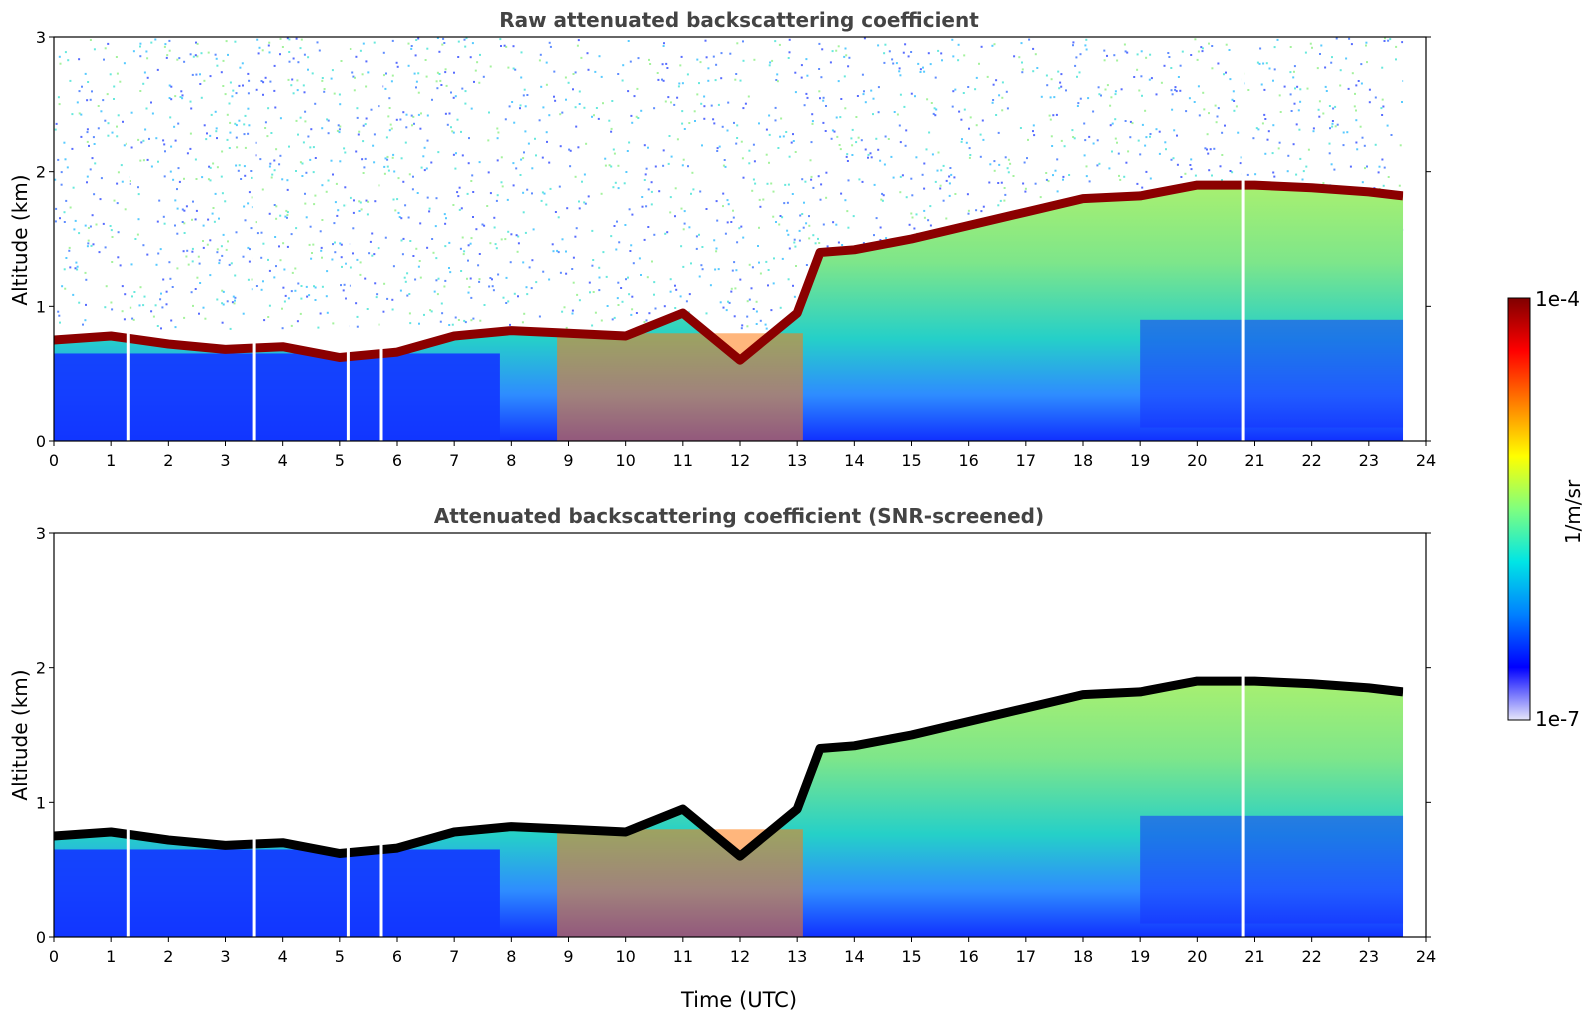 This screenshot has height=1020, width=1595. Describe the element at coordinates (41, 37) in the screenshot. I see `raw-y-tick-label-3: 3` at that location.